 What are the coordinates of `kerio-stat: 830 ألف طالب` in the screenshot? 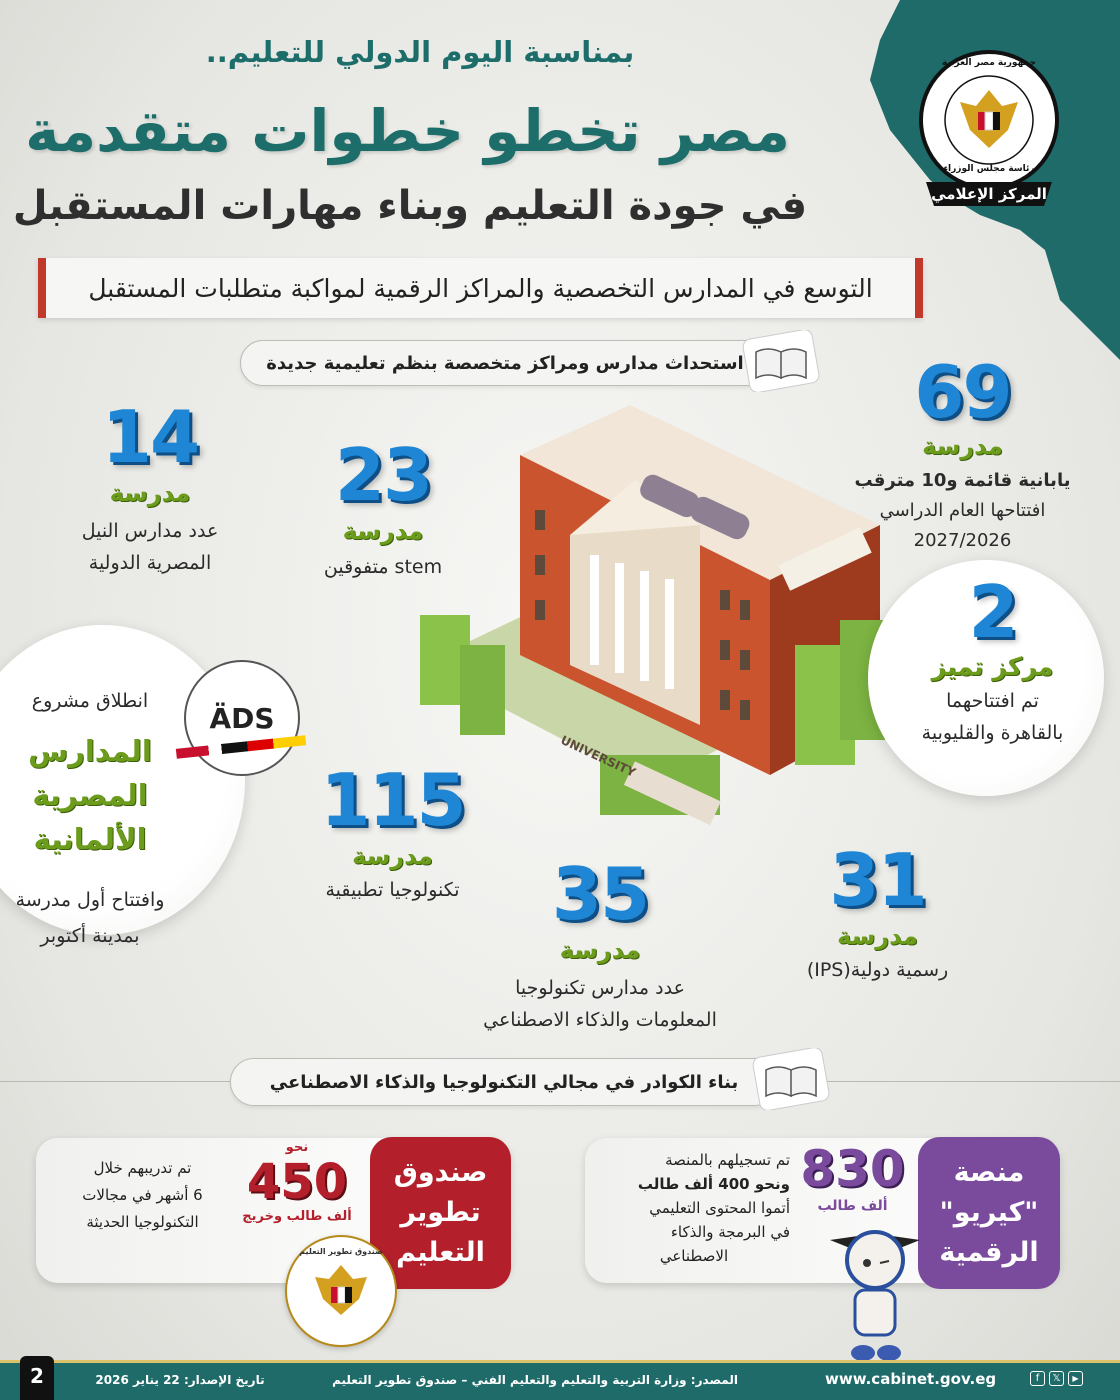 It's located at (852, 1177).